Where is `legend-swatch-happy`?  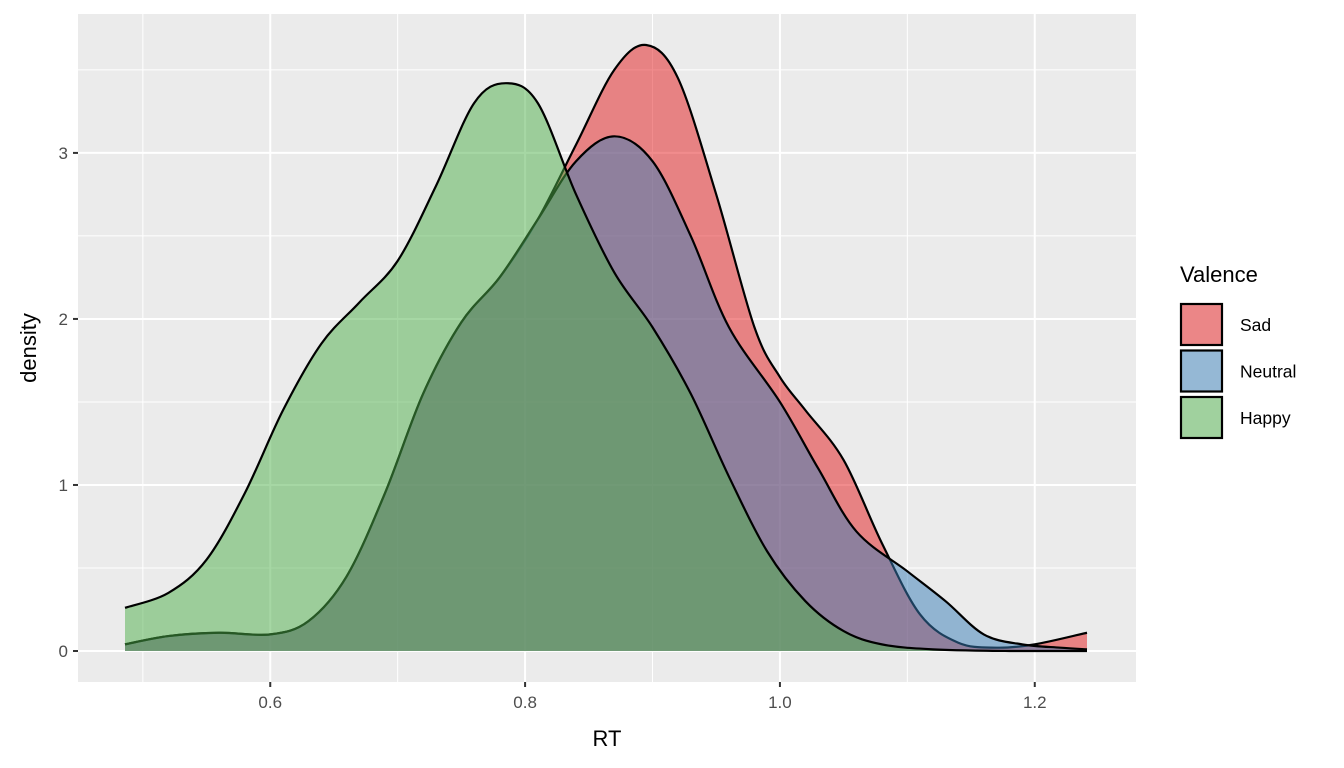
legend-swatch-happy is located at coordinates (1201, 417).